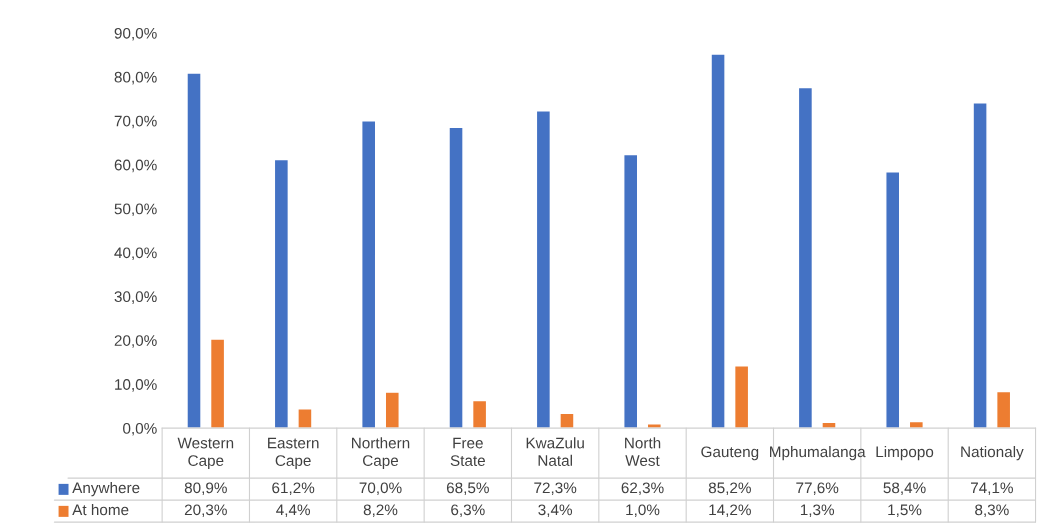 Image resolution: width=1046 pixels, height=524 pixels. I want to click on data-label: 14,2%, so click(730, 511).